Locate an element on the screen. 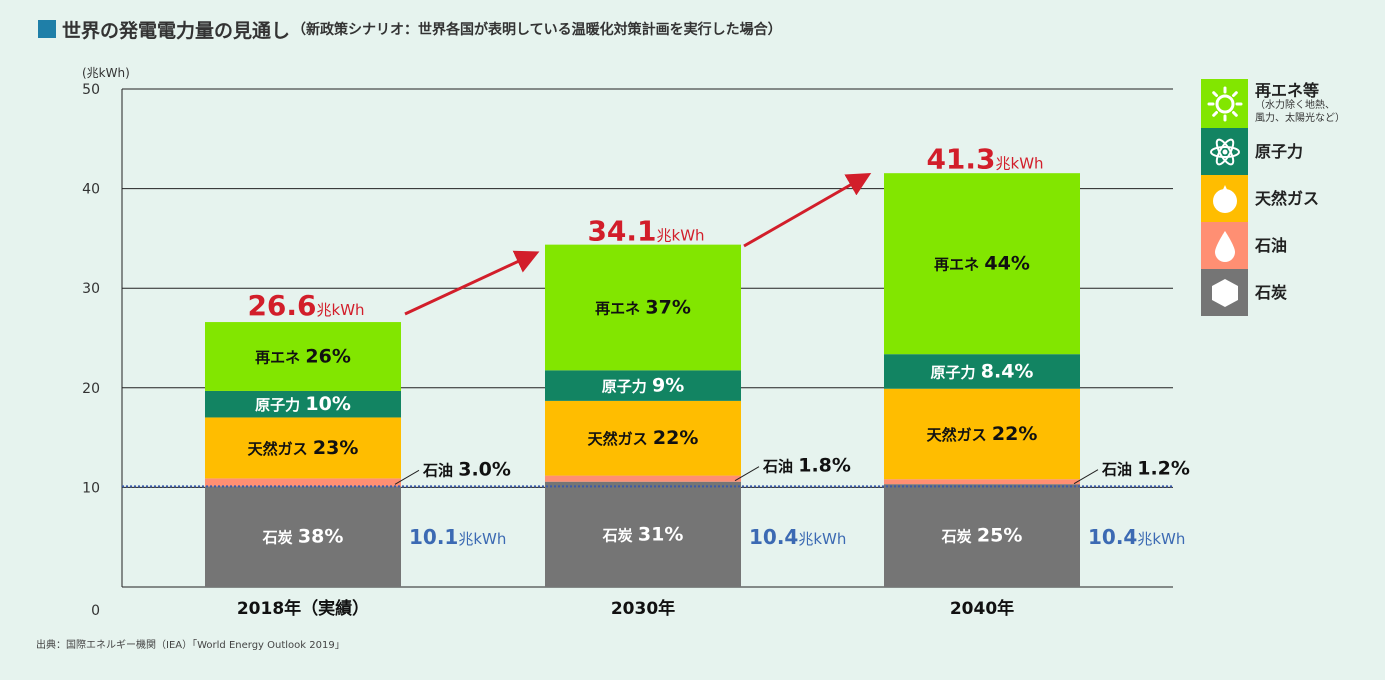  total-value-label: 26.6兆kWh is located at coordinates (305, 305).